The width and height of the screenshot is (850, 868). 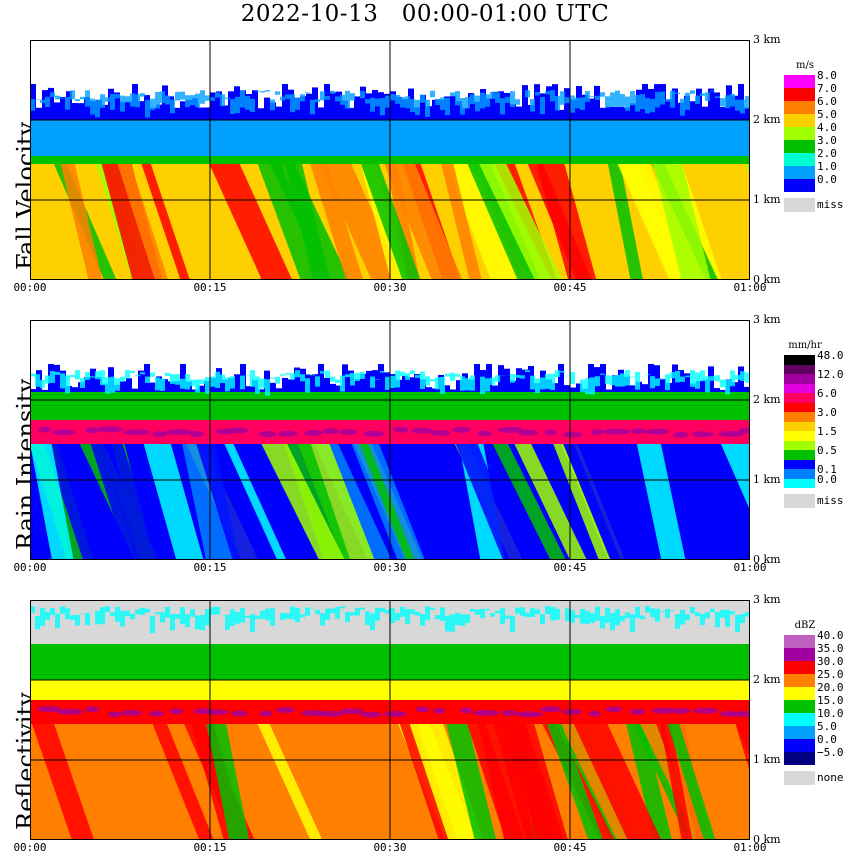 What do you see at coordinates (425, 14) in the screenshot?
I see `chart-title: 2022-10-13 00:00-01:00 UTC` at bounding box center [425, 14].